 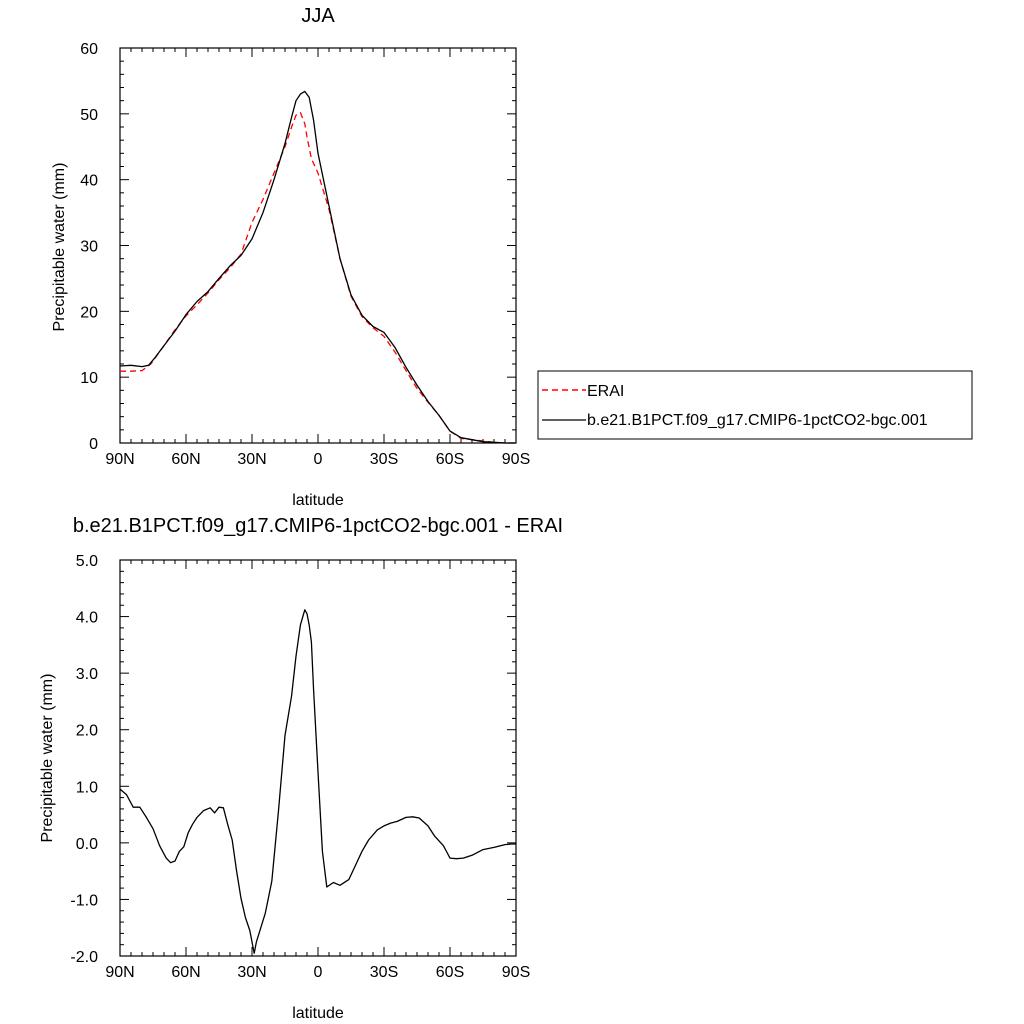 I want to click on top-y-tick-label: 20, so click(x=89, y=312).